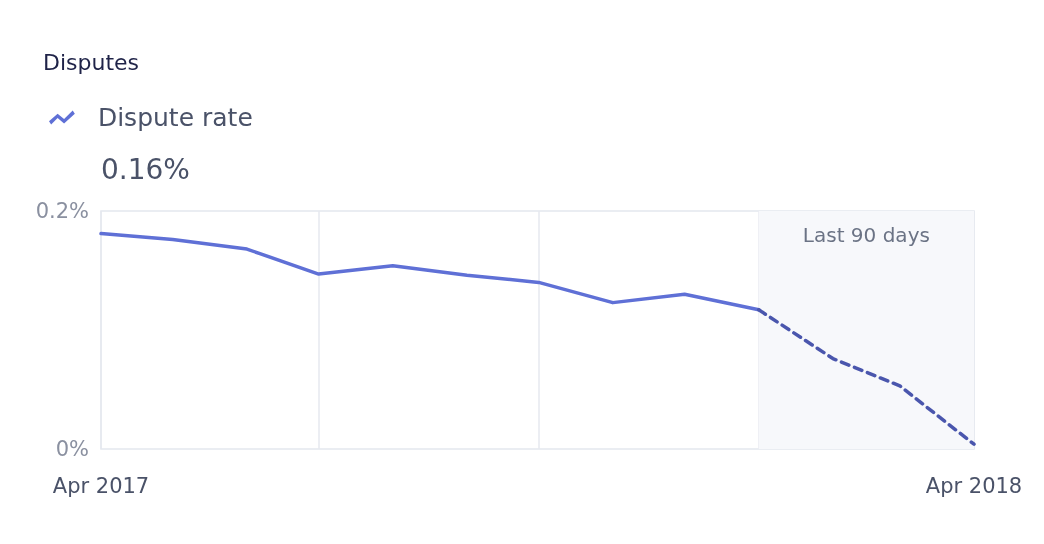  What do you see at coordinates (866, 235) in the screenshot?
I see `band-label: Last 90 days` at bounding box center [866, 235].